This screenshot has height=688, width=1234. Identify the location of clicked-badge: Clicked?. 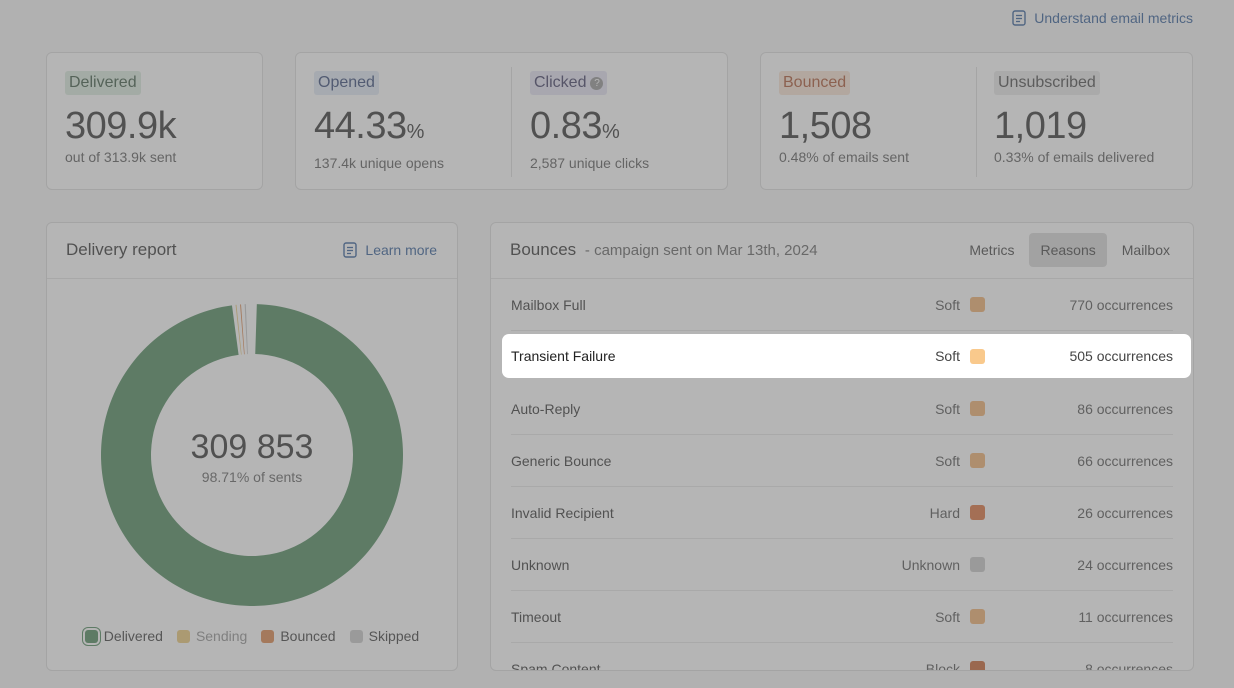
(569, 83).